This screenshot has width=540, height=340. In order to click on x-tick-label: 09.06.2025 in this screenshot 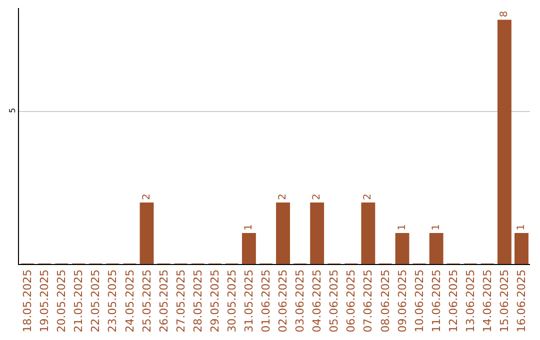, I will do `click(402, 300)`.